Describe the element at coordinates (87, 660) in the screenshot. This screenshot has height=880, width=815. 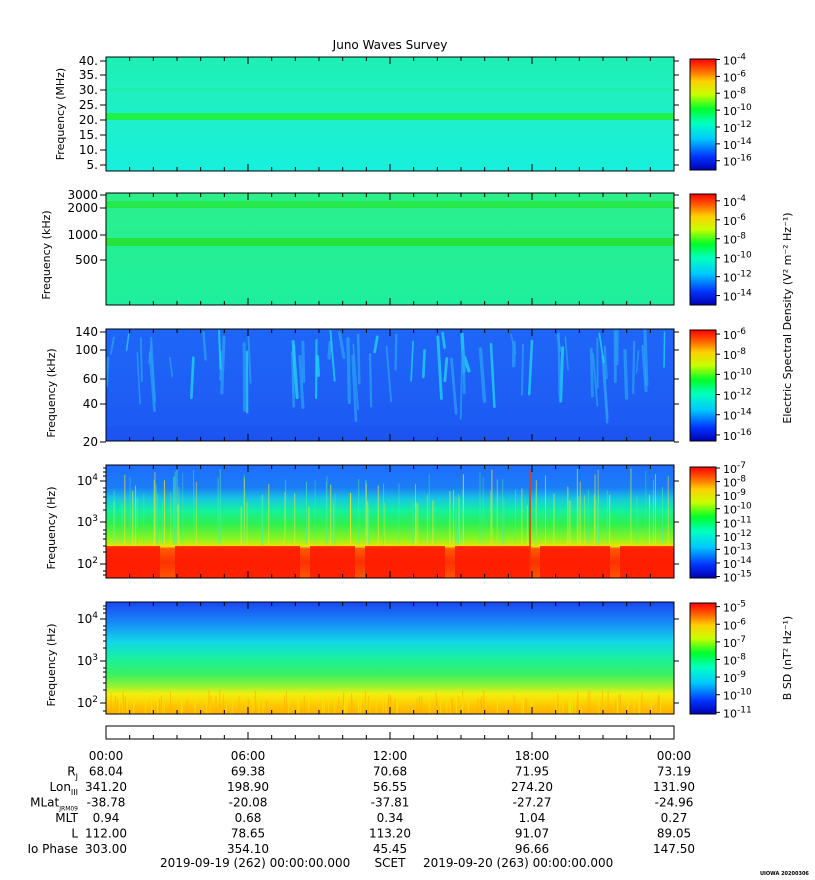
I see `y-tick-label: 103` at that location.